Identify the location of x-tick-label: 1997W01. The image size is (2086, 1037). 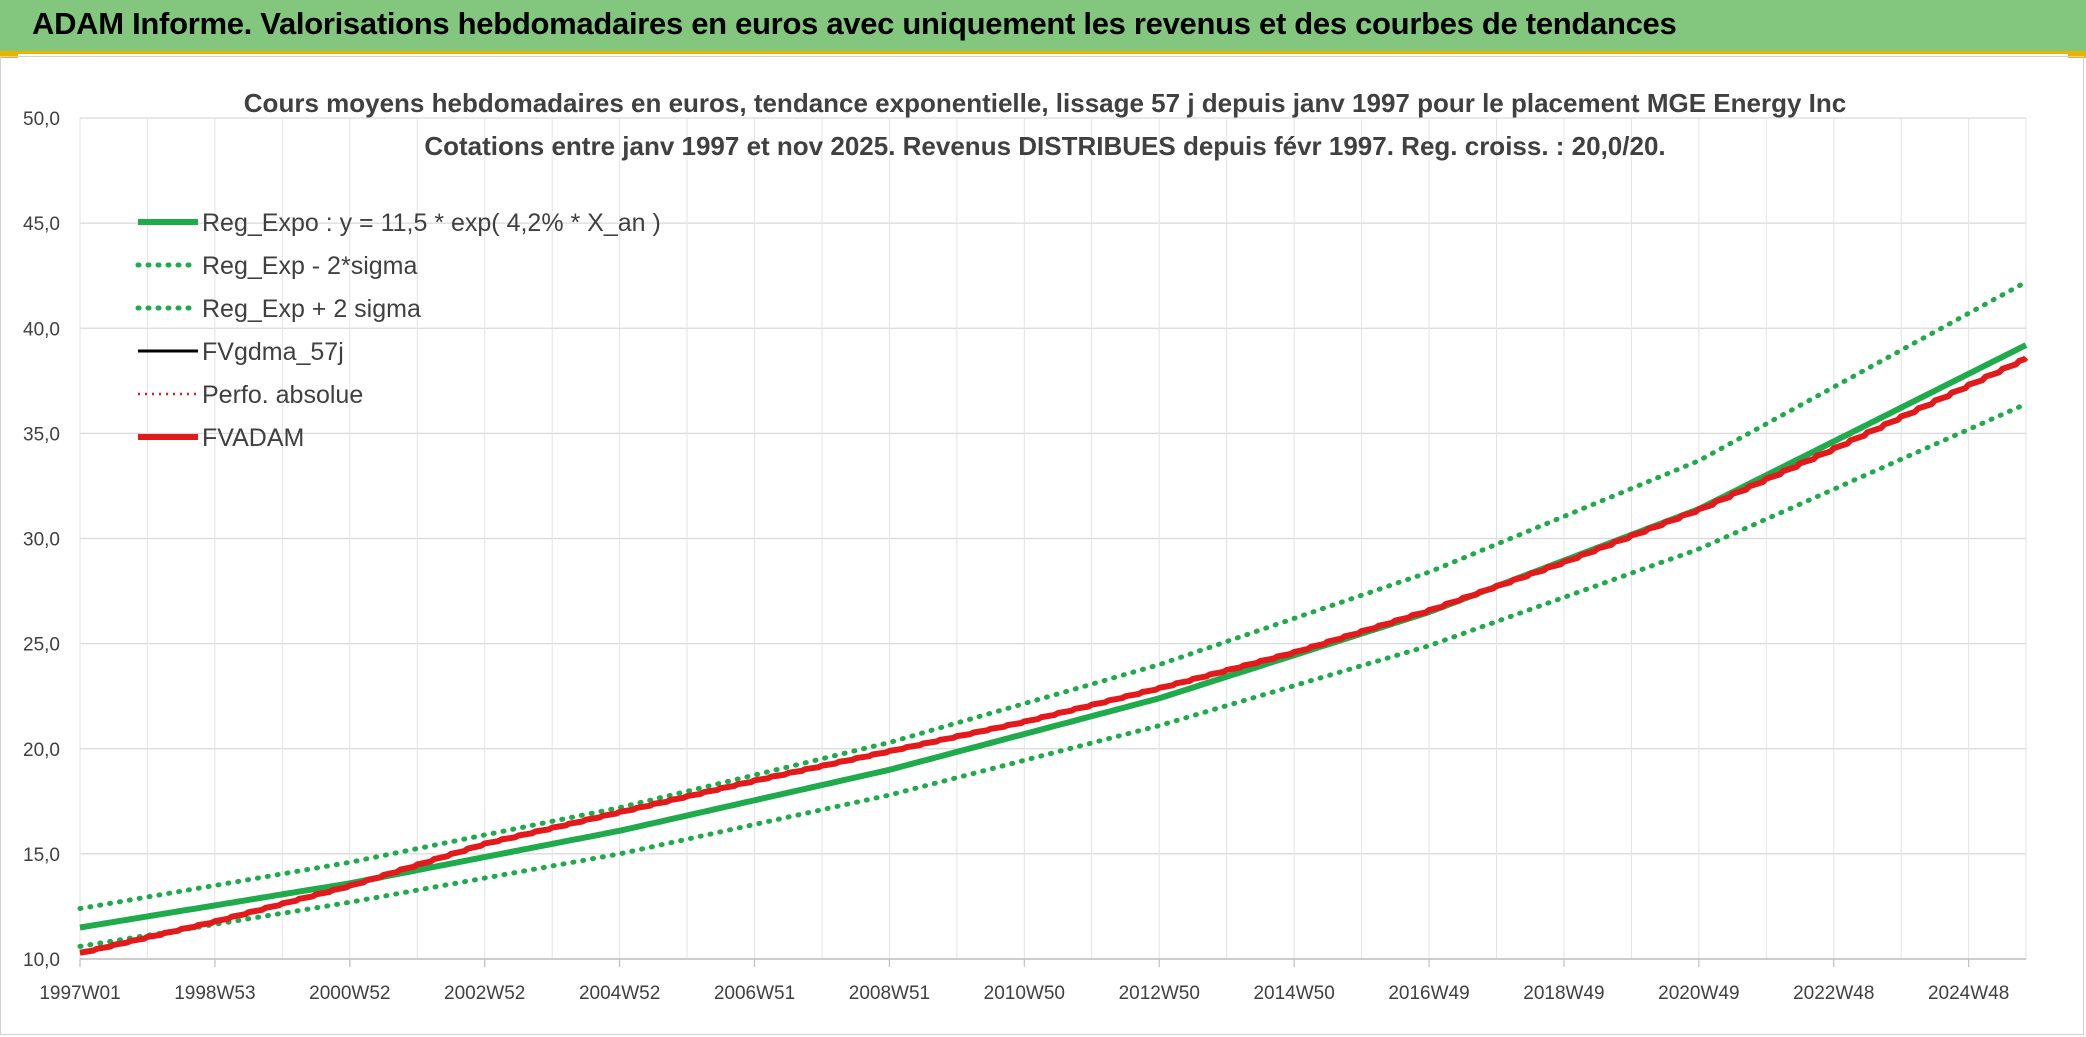
(79, 993).